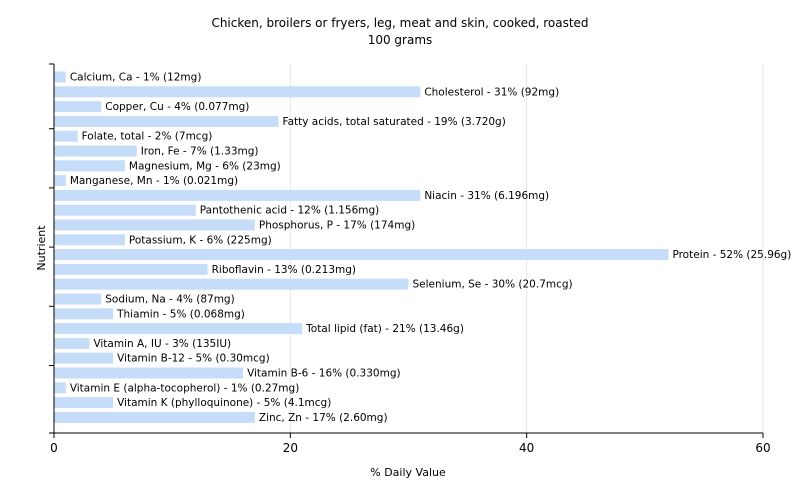 The image size is (800, 500). I want to click on bar-label-12: Protein - 52% (25.96g), so click(731, 255).